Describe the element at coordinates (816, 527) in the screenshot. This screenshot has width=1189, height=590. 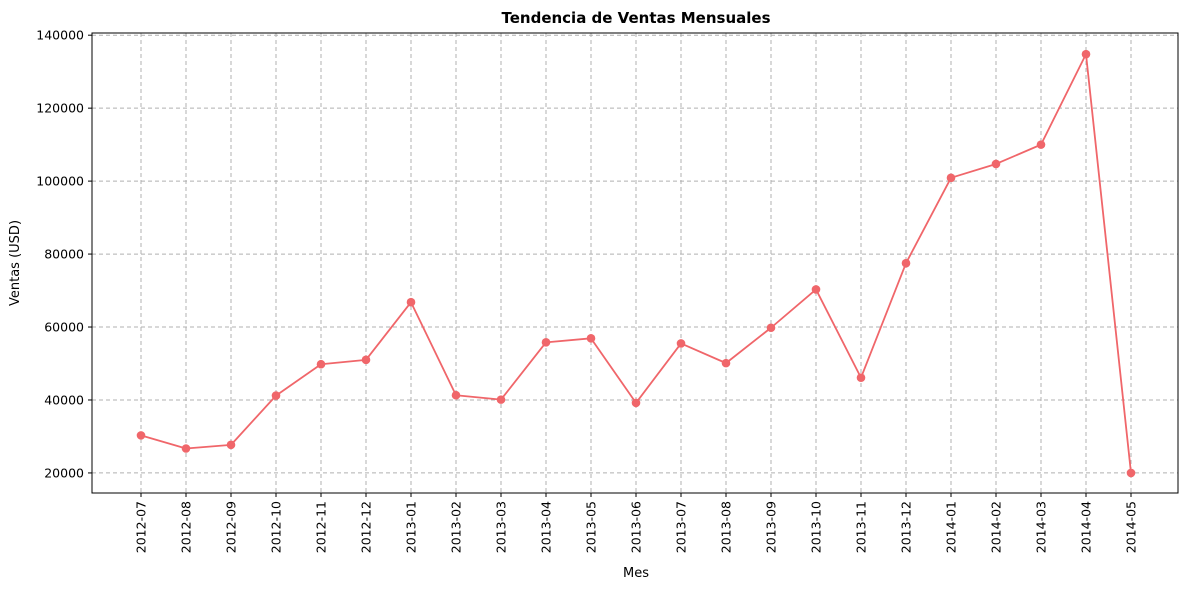
I see `x-tick-label: 2013-10` at that location.